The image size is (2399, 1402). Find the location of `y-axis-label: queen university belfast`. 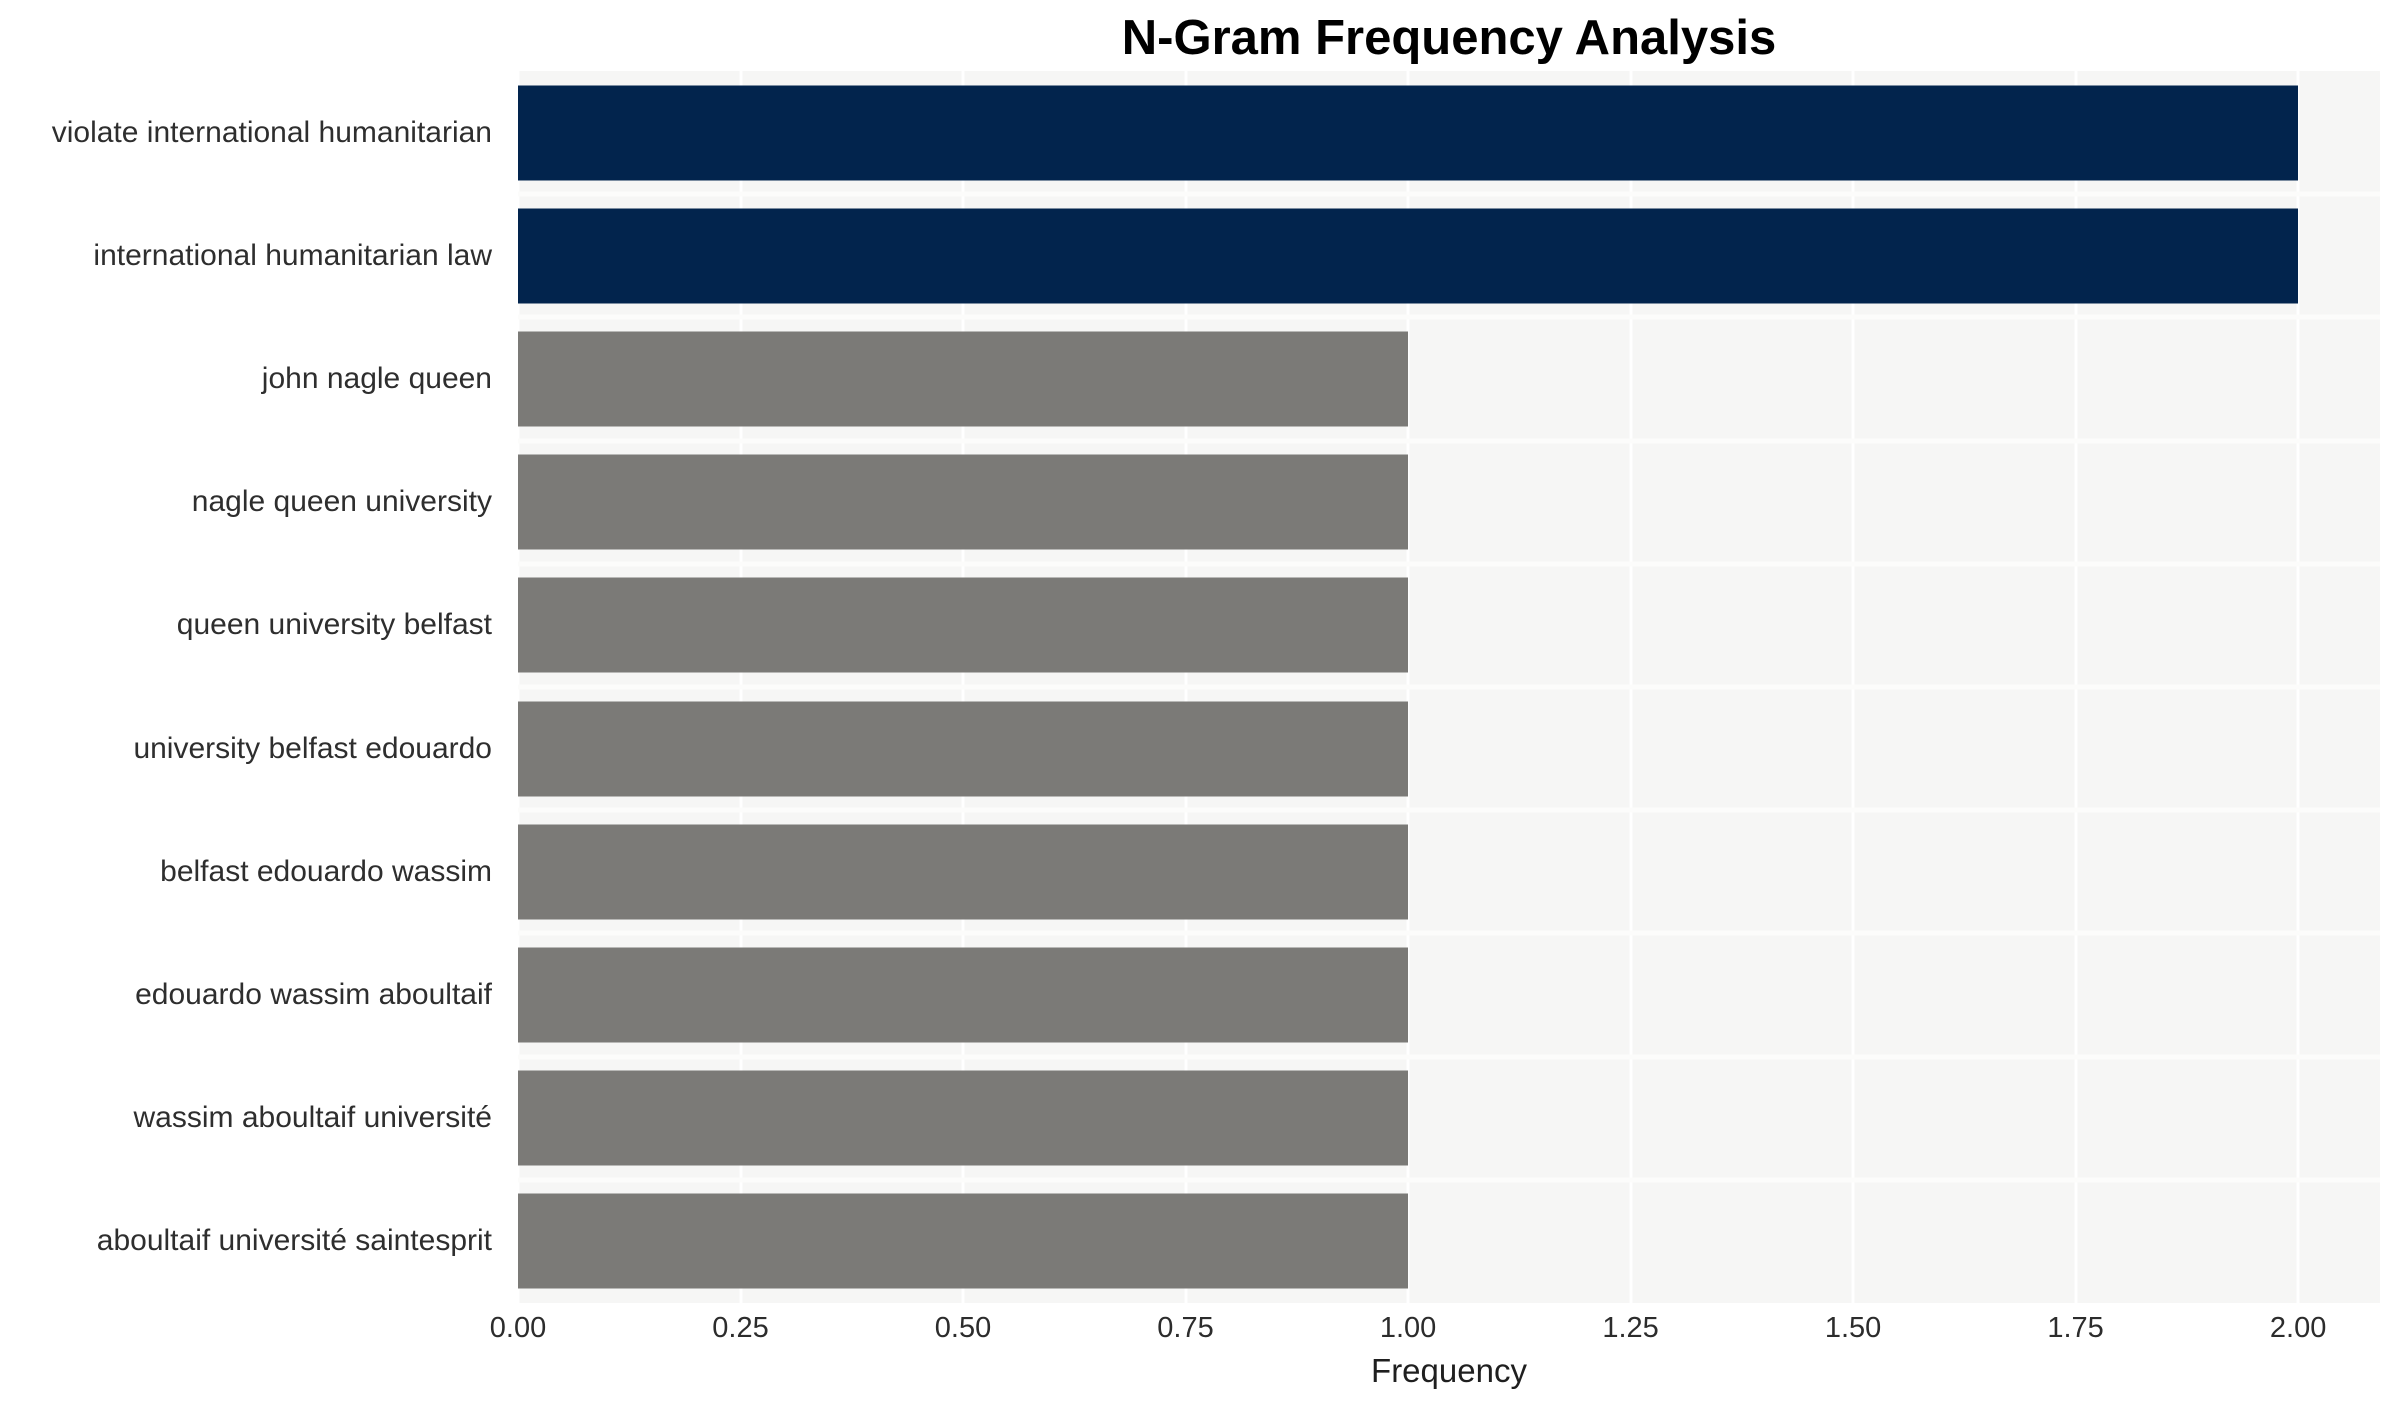

y-axis-label: queen university belfast is located at coordinates (334, 625).